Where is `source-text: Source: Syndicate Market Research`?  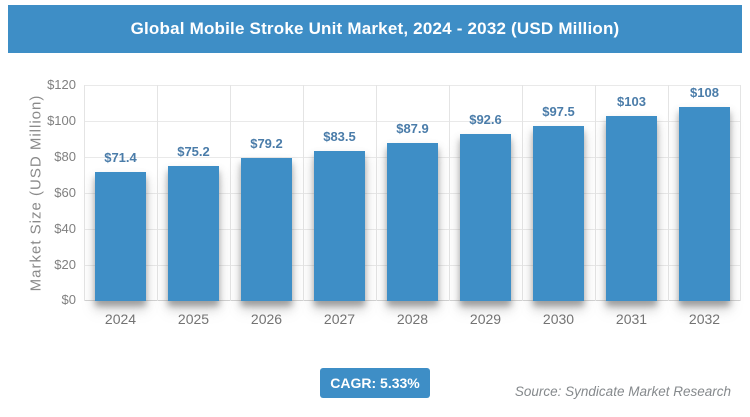
source-text: Source: Syndicate Market Research is located at coordinates (622, 391).